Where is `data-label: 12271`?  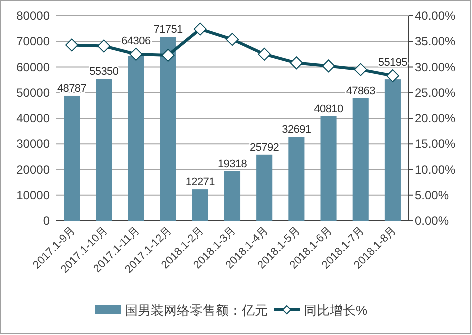 data-label: 12271 is located at coordinates (201, 182).